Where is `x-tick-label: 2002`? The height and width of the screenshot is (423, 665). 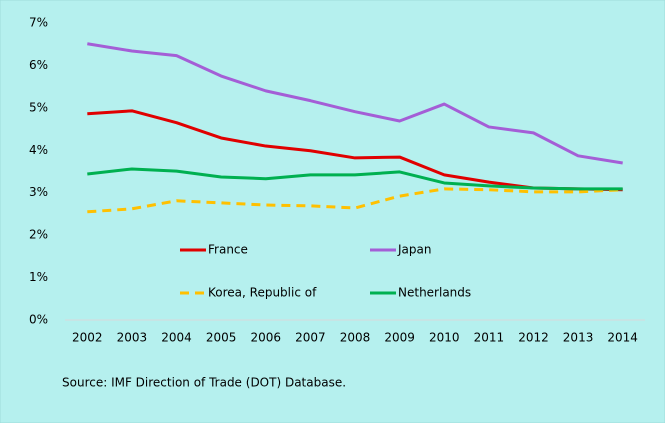
x-tick-label: 2002 is located at coordinates (87, 338).